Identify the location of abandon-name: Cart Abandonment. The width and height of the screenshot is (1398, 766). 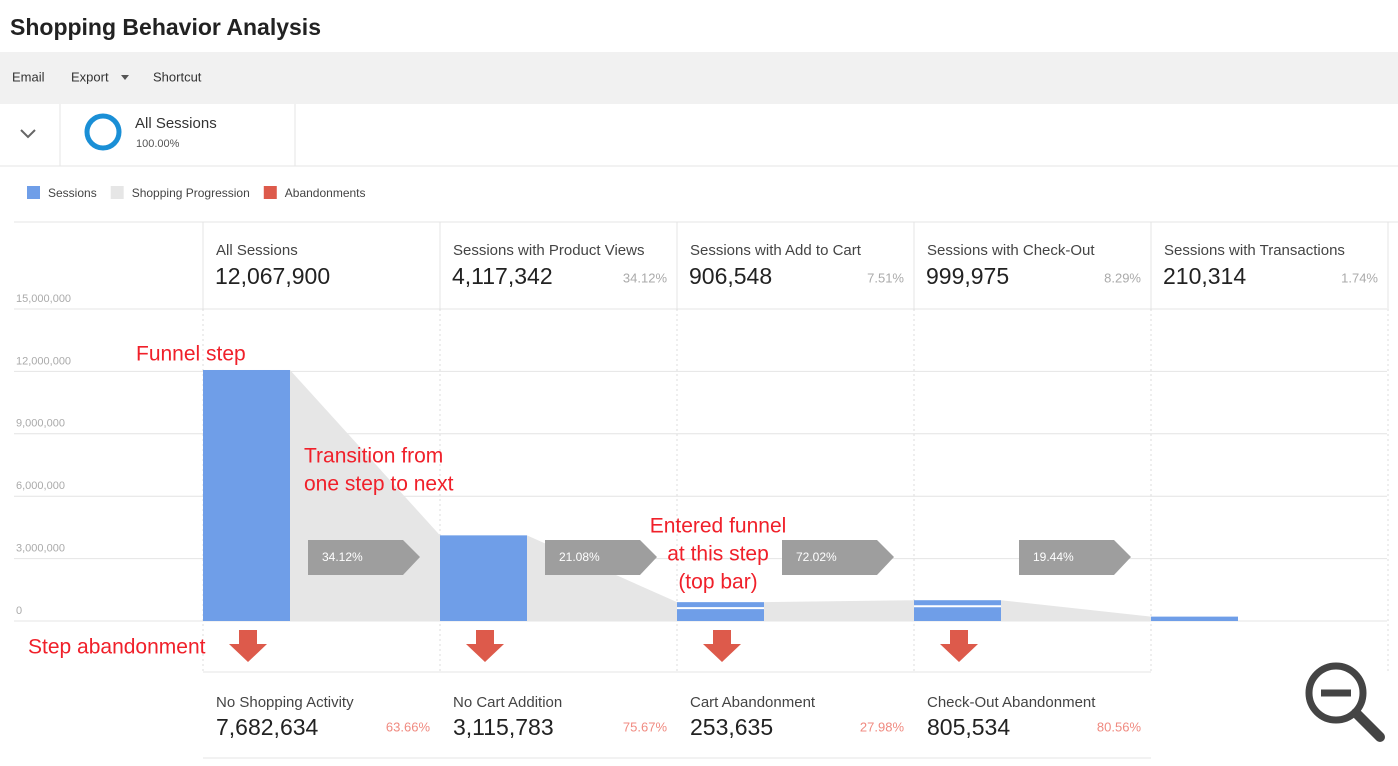
(753, 702).